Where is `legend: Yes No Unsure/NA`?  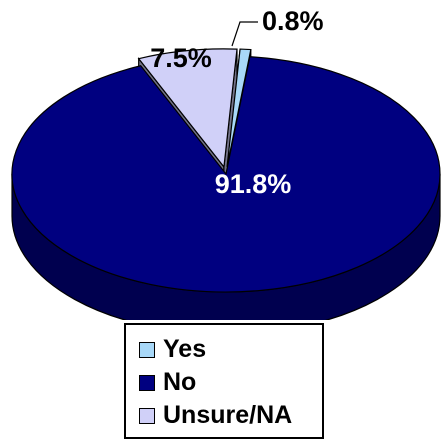 legend: Yes No Unsure/NA is located at coordinates (224, 381).